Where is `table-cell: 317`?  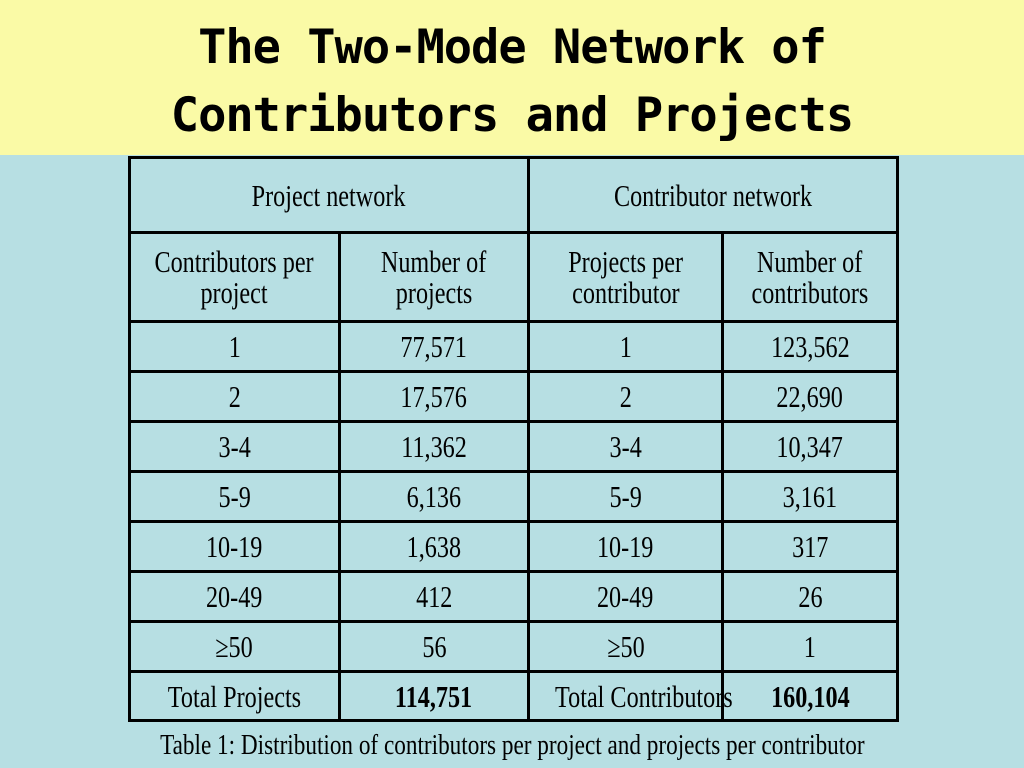
table-cell: 317 is located at coordinates (810, 546).